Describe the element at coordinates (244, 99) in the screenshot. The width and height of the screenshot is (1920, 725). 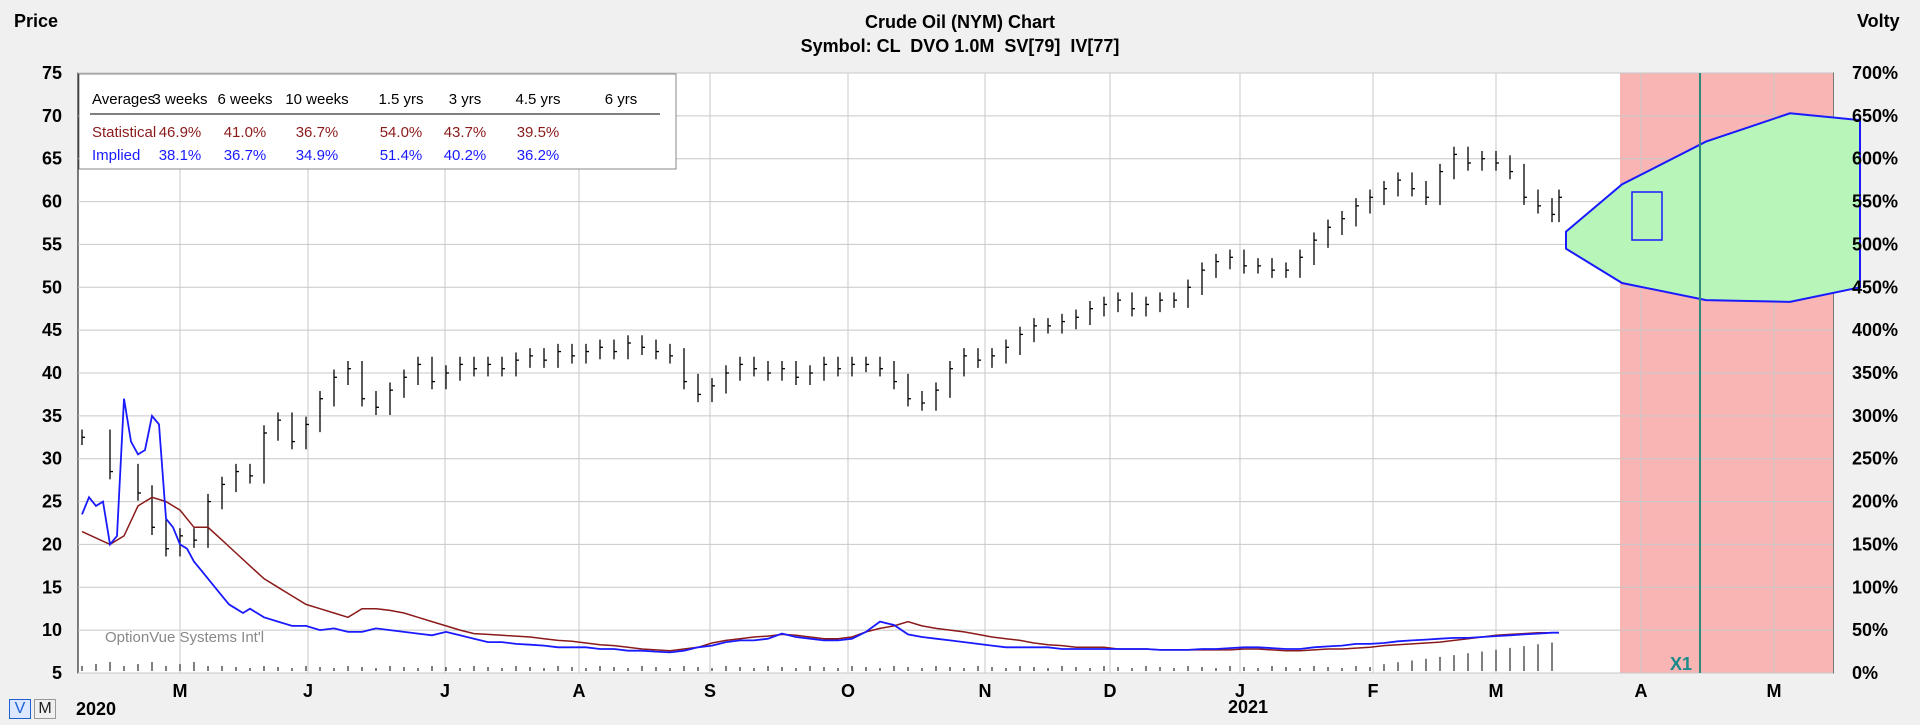
I see `table-header-cell: 6 weeks` at that location.